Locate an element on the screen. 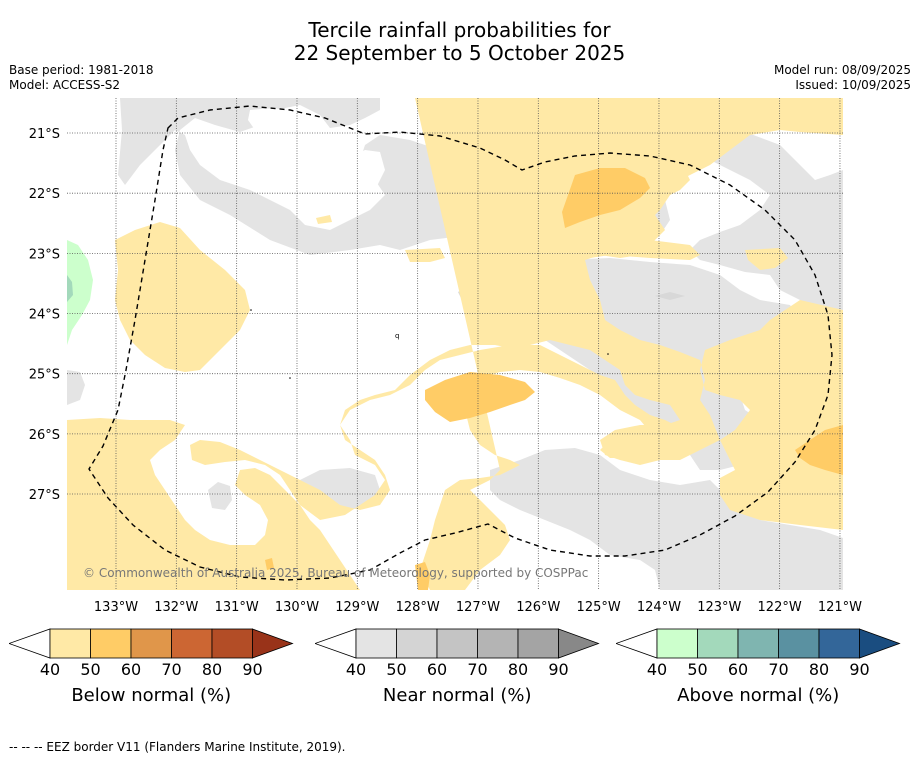 Image resolution: width=919 pixels, height=758 pixels. svg-text: q is located at coordinates (397, 336).